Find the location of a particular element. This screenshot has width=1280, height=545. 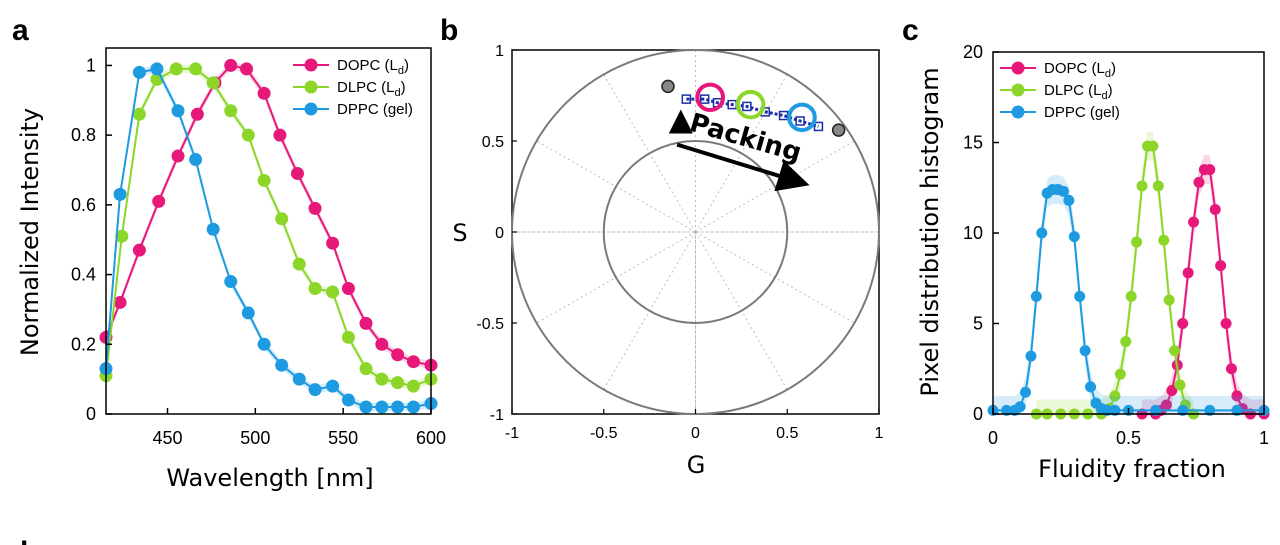

panel-b-ytick-label: 1 is located at coordinates (499, 51).